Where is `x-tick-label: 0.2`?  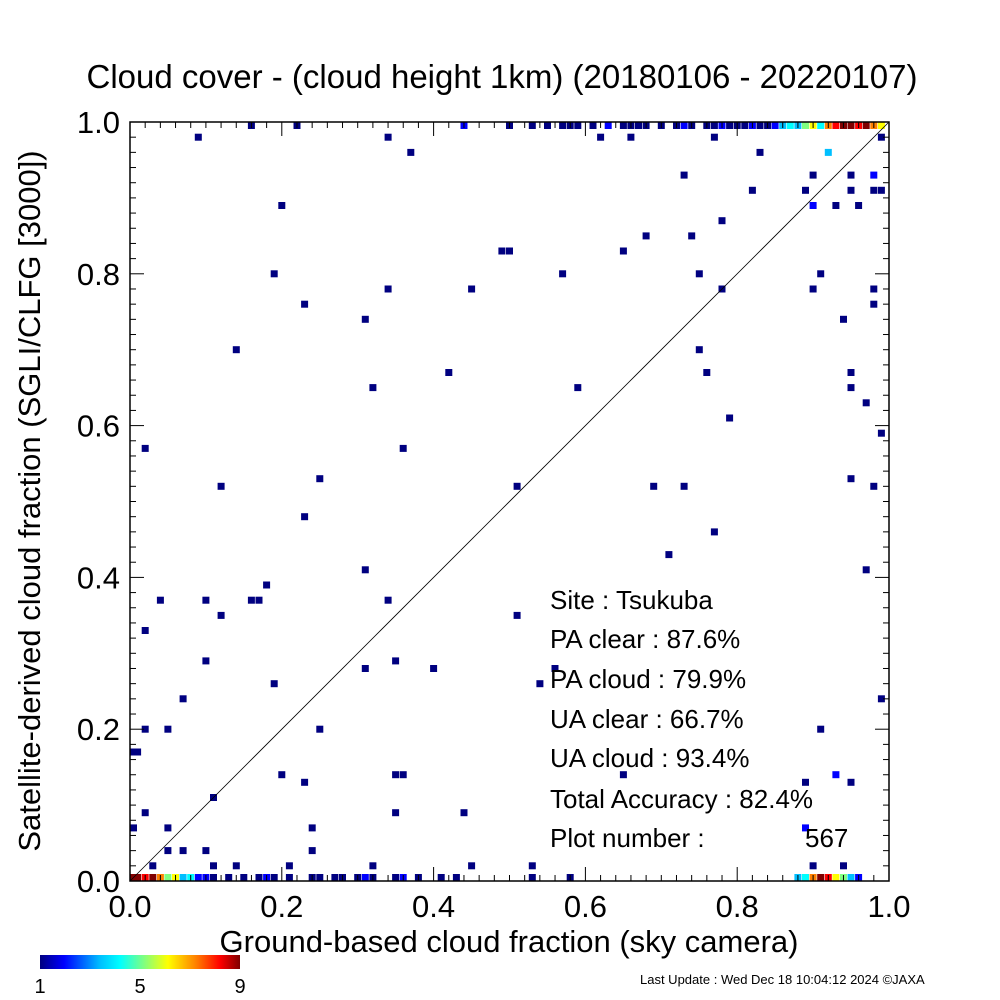
x-tick-label: 0.2 is located at coordinates (281, 906).